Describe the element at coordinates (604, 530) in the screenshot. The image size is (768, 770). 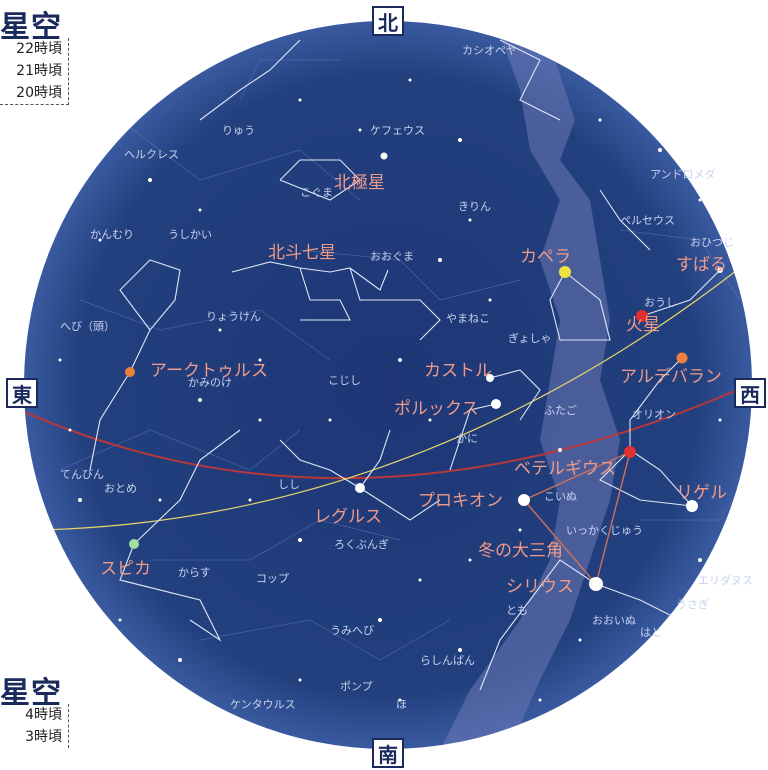
I see `label-monoceros: いっかくじゅう` at that location.